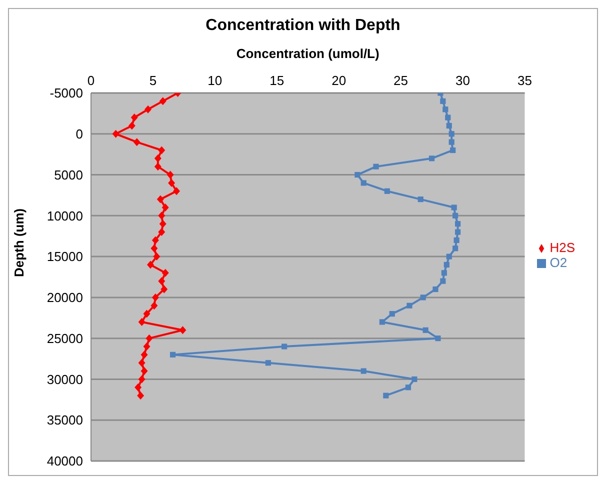 The width and height of the screenshot is (604, 482). What do you see at coordinates (303, 26) in the screenshot?
I see `chart-title: Concentration with Depth` at bounding box center [303, 26].